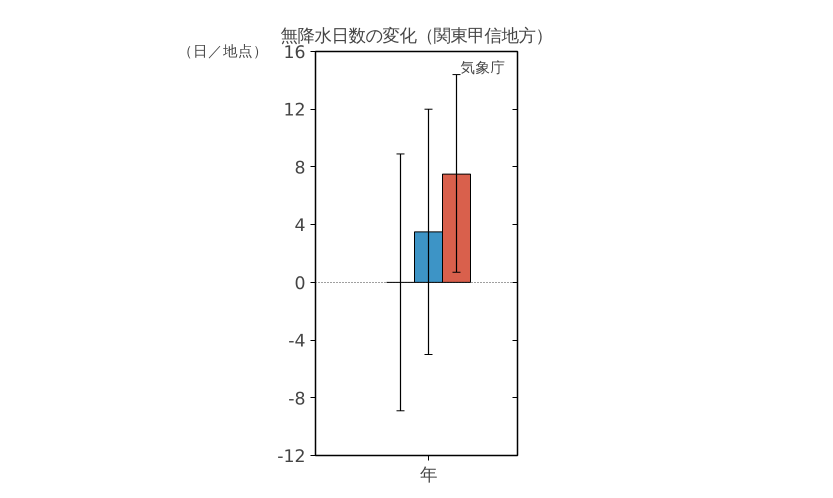 The image size is (833, 498). I want to click on y-tick-label: -8, so click(297, 399).